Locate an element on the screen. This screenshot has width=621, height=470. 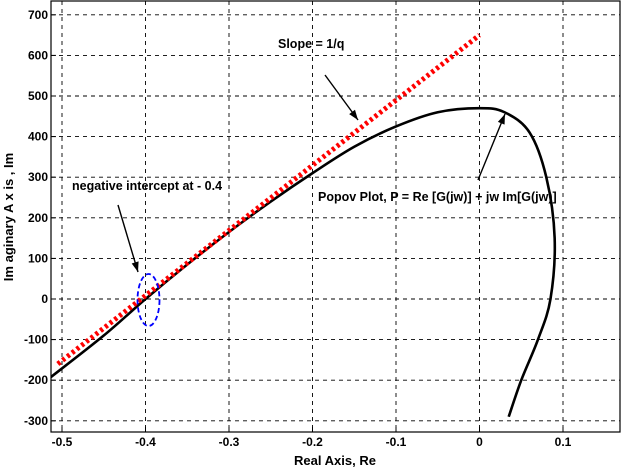
y-tick-label: -300 is located at coordinates (36, 421).